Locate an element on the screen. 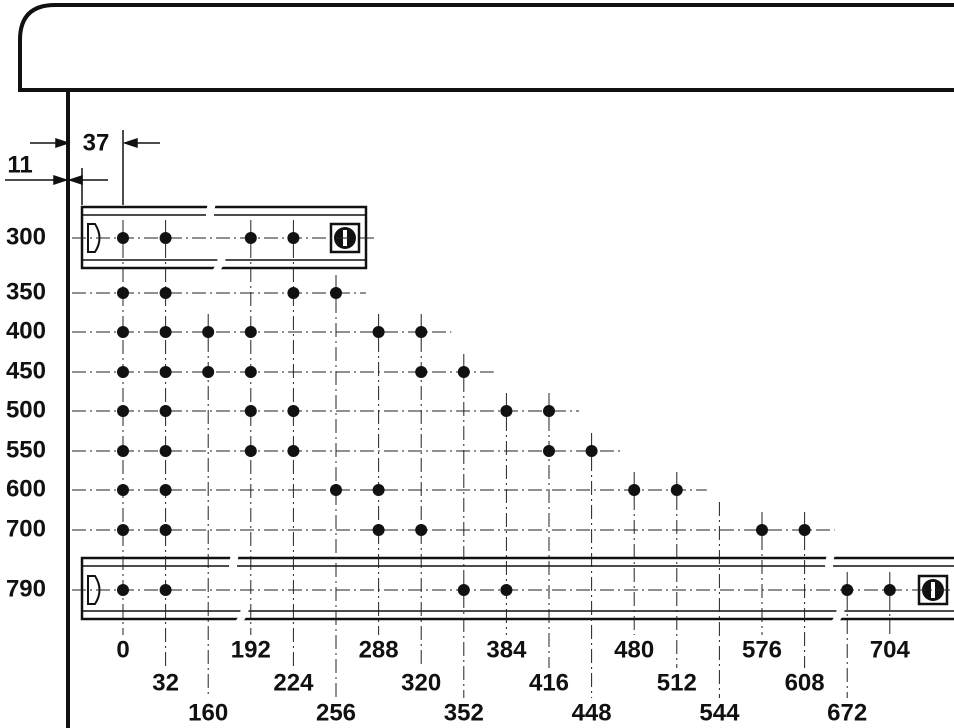 The image size is (954, 728). column-label: 256 is located at coordinates (336, 712).